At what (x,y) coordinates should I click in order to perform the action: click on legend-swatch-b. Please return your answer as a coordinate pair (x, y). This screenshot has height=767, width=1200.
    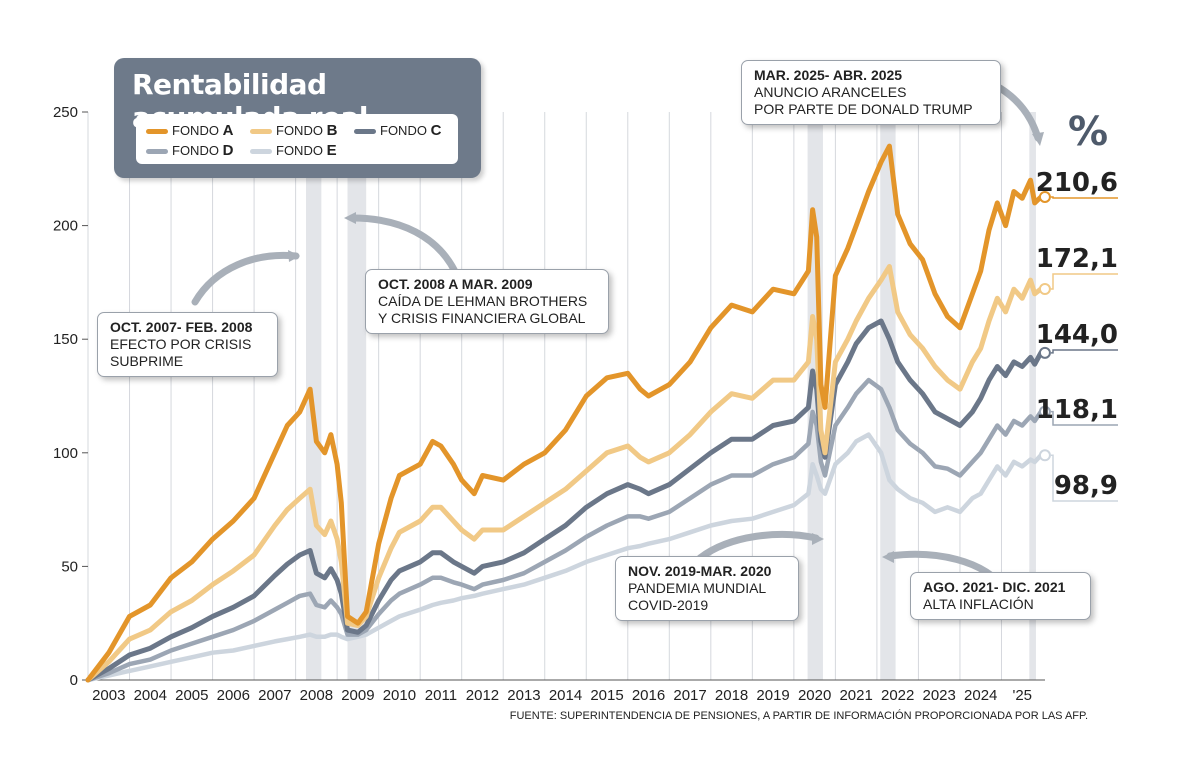
    Looking at the image, I should click on (261, 132).